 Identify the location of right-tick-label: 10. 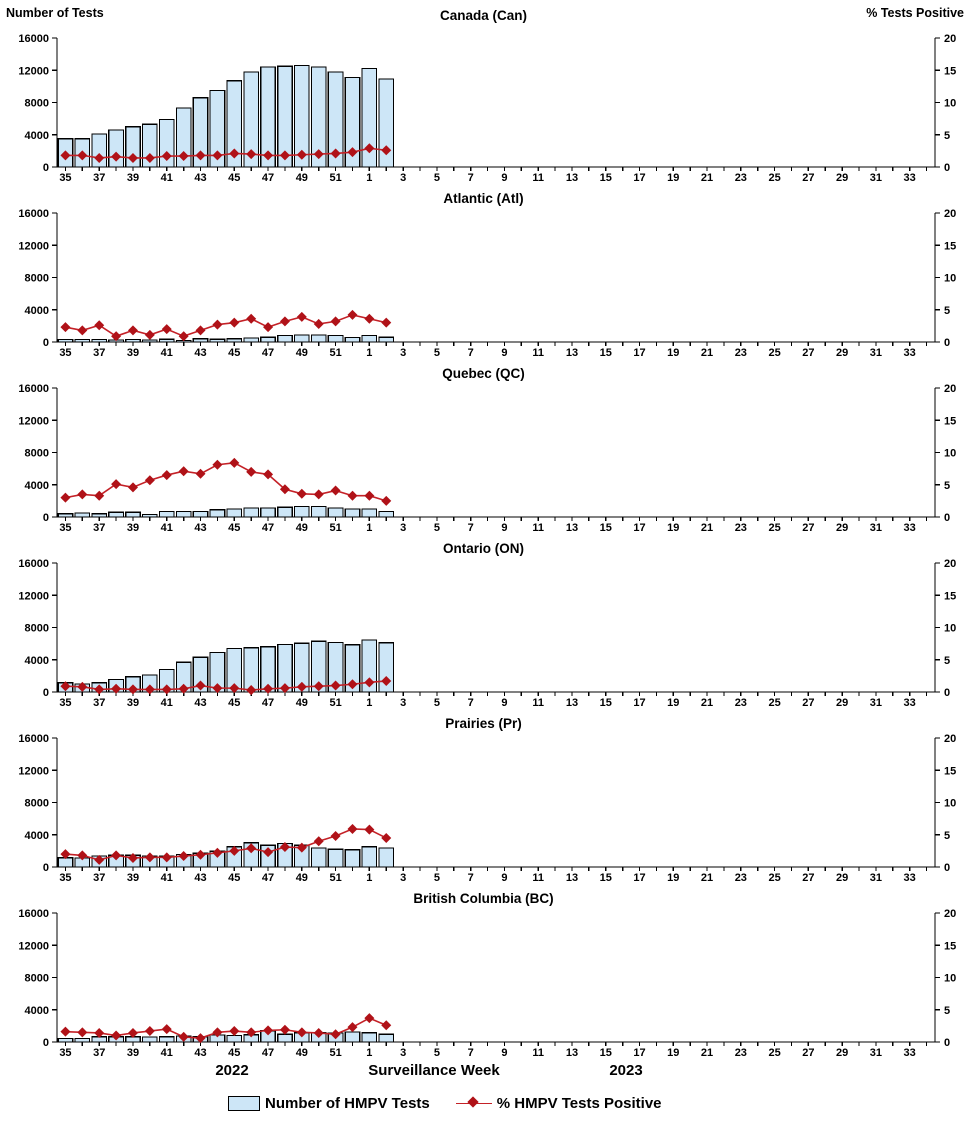
(950, 454).